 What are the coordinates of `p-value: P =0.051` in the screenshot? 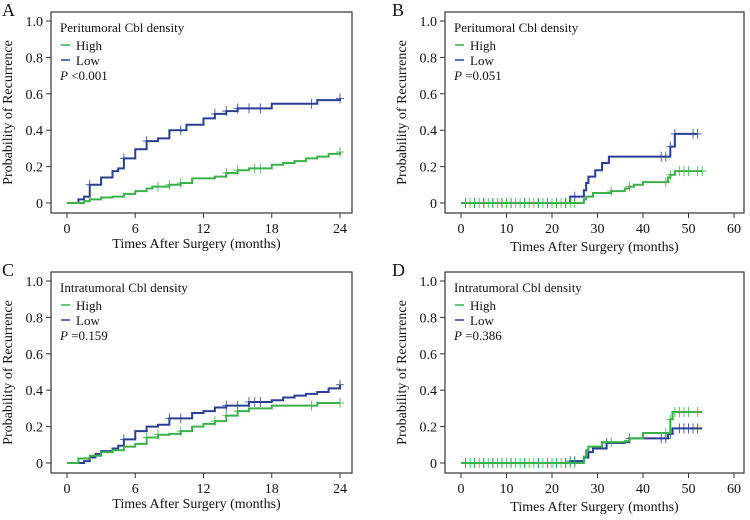 It's located at (477, 75).